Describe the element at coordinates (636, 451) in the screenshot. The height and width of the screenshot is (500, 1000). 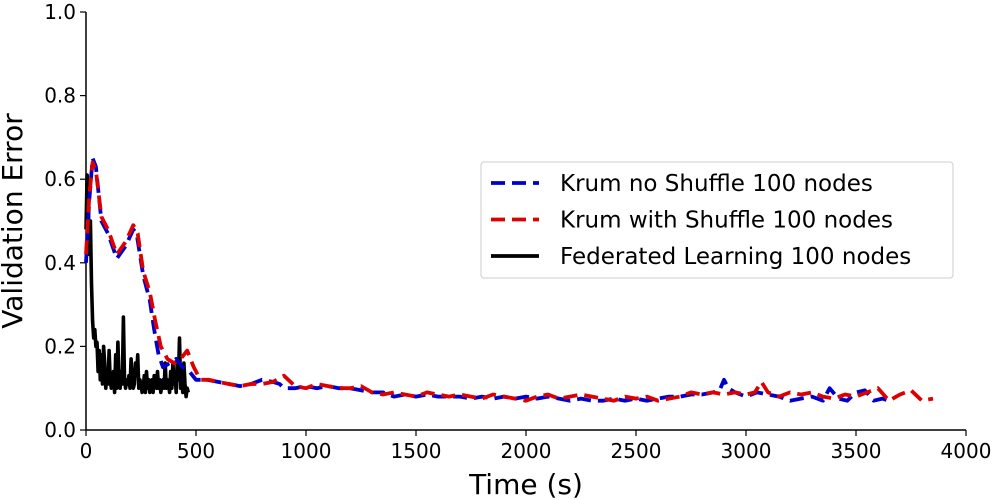
I see `x-tick-label: 2500` at that location.